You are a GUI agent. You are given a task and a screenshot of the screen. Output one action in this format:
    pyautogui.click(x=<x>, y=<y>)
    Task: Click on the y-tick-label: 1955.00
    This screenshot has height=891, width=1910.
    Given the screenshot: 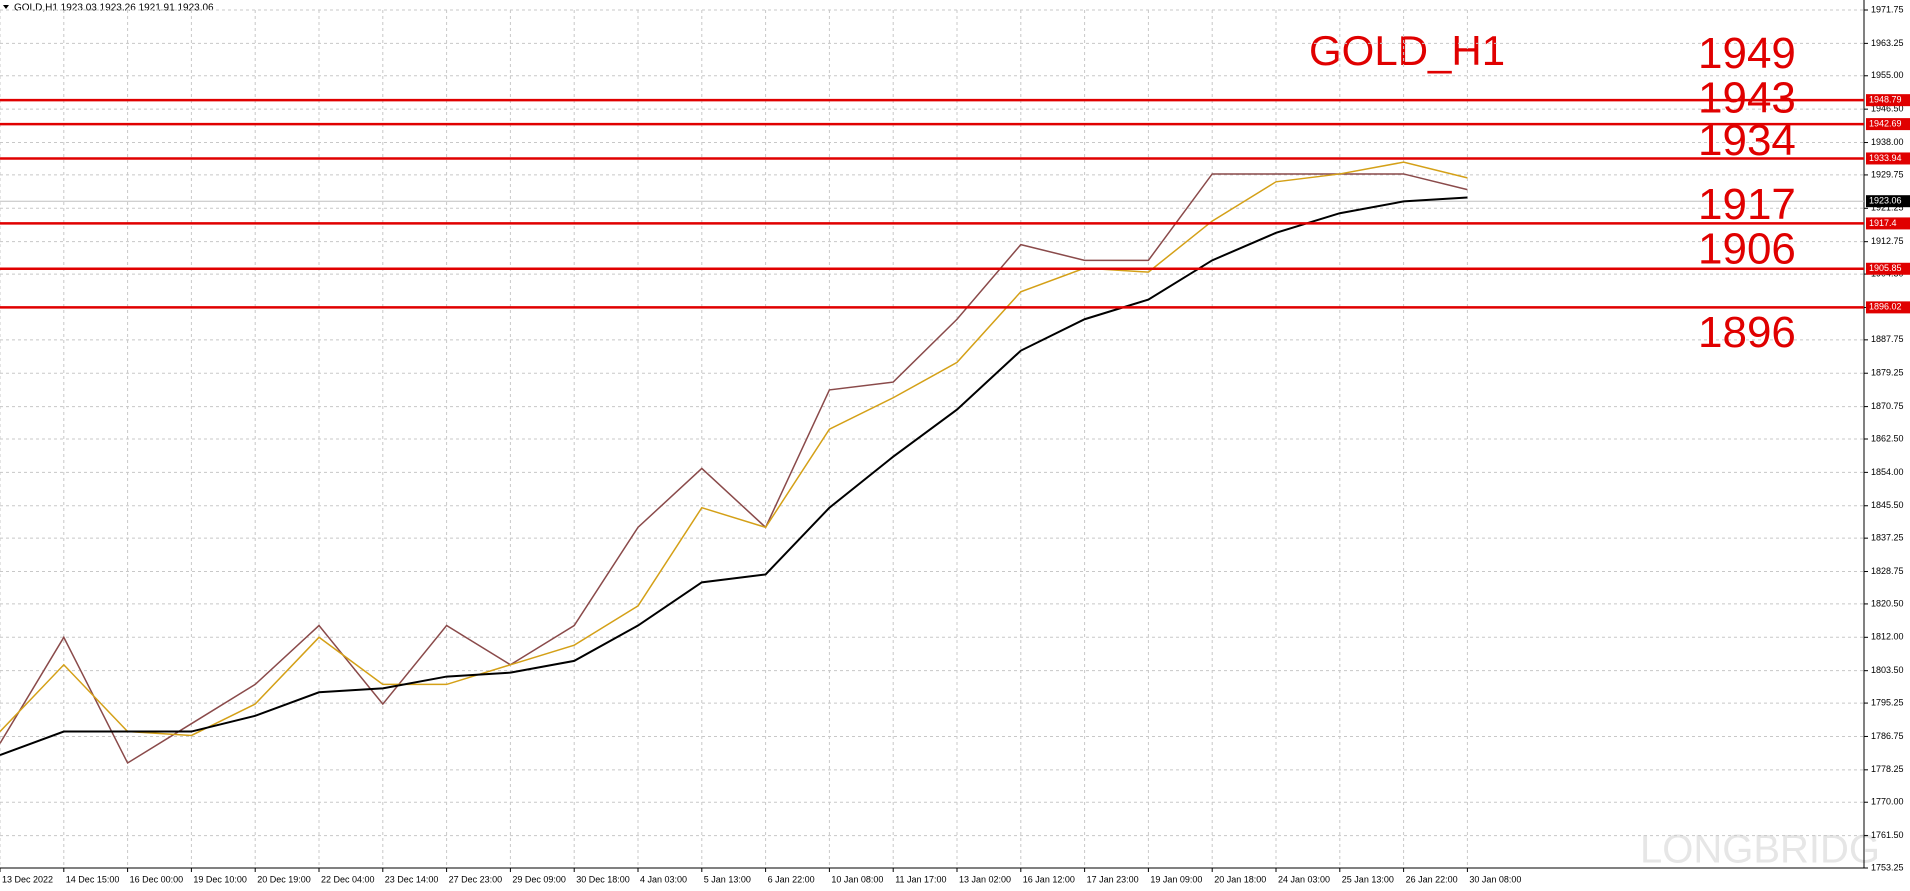 What is the action you would take?
    pyautogui.click(x=1887, y=75)
    